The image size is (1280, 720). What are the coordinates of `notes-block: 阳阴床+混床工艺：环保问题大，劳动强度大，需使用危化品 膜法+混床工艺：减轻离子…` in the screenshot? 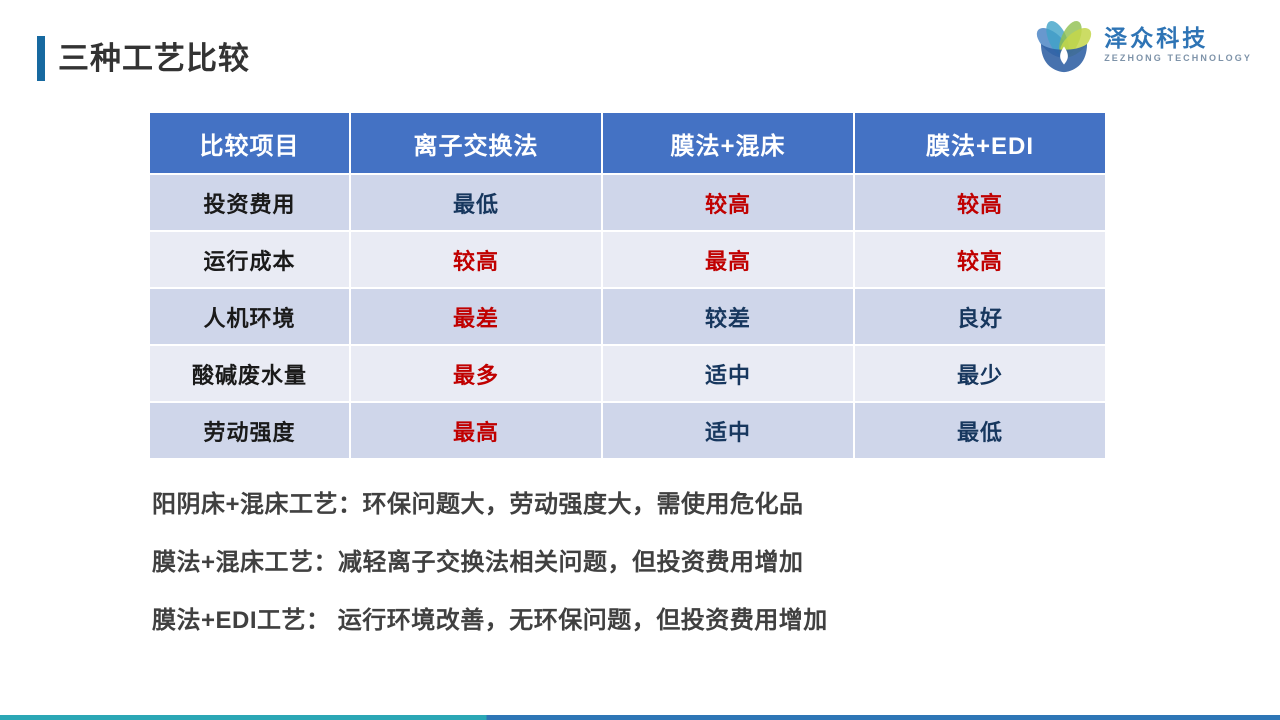 It's located at (490, 574).